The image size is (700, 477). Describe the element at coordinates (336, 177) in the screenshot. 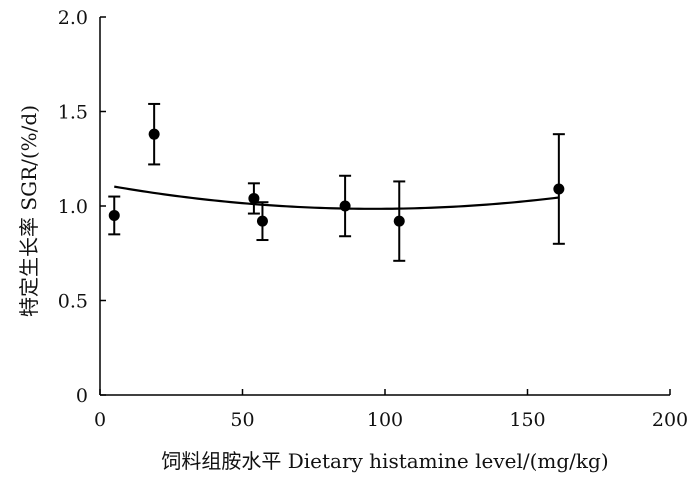

I see `data-points` at that location.